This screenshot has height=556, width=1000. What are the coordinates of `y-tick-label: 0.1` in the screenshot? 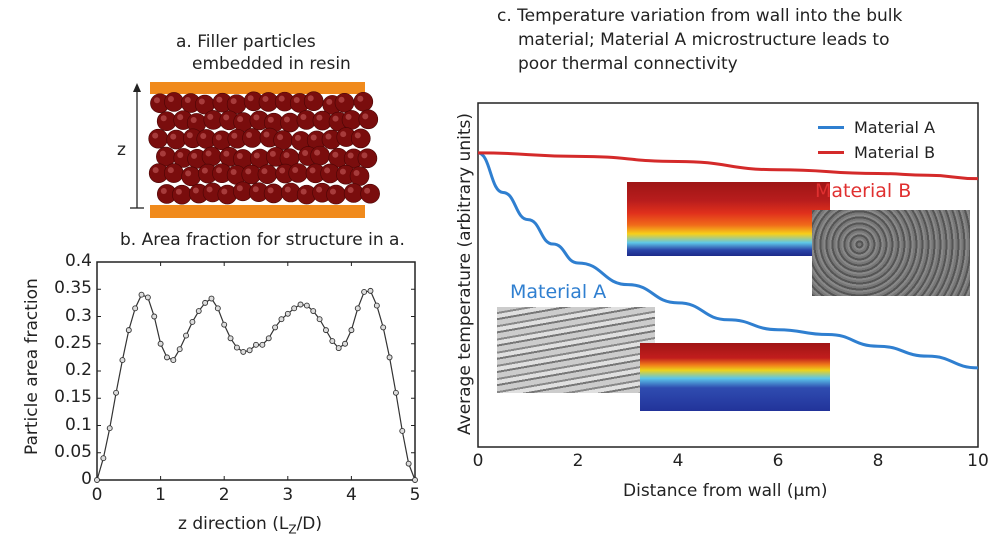 It's located at (78, 424).